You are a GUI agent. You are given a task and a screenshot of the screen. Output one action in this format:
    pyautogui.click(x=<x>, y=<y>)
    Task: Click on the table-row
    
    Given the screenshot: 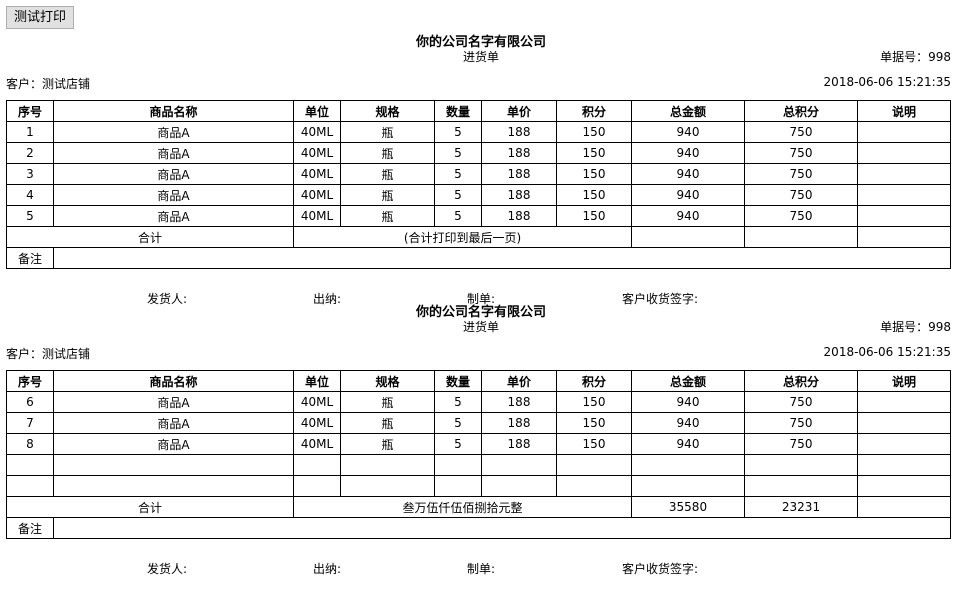 What is the action you would take?
    pyautogui.click(x=478, y=465)
    